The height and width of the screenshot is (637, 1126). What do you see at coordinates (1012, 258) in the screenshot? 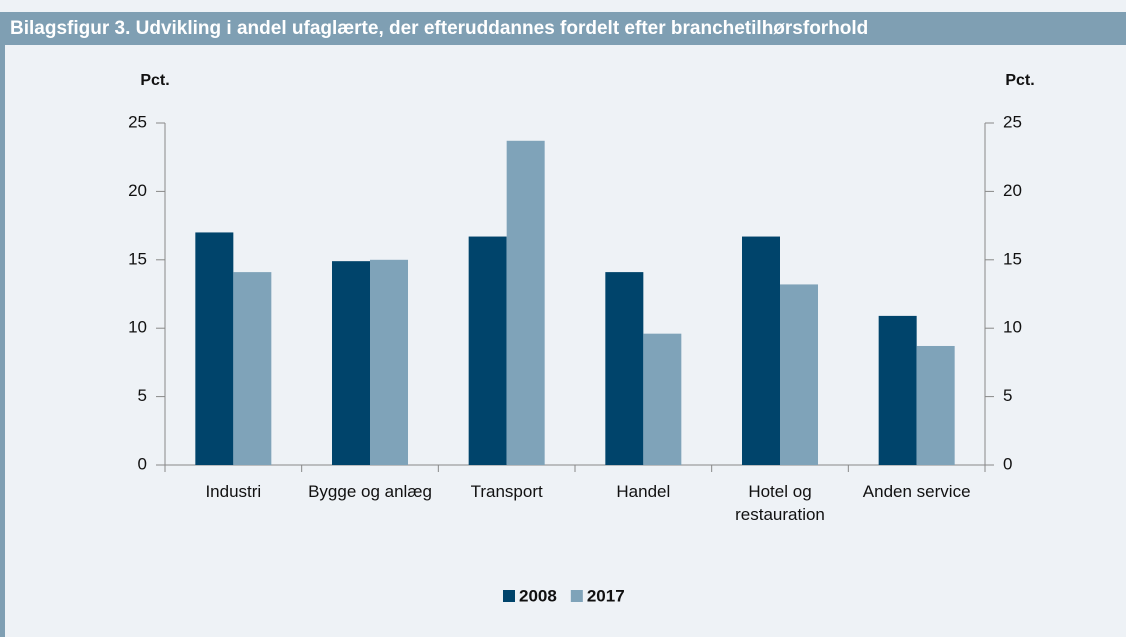
I see `y2-tick-label: 15` at bounding box center [1012, 258].